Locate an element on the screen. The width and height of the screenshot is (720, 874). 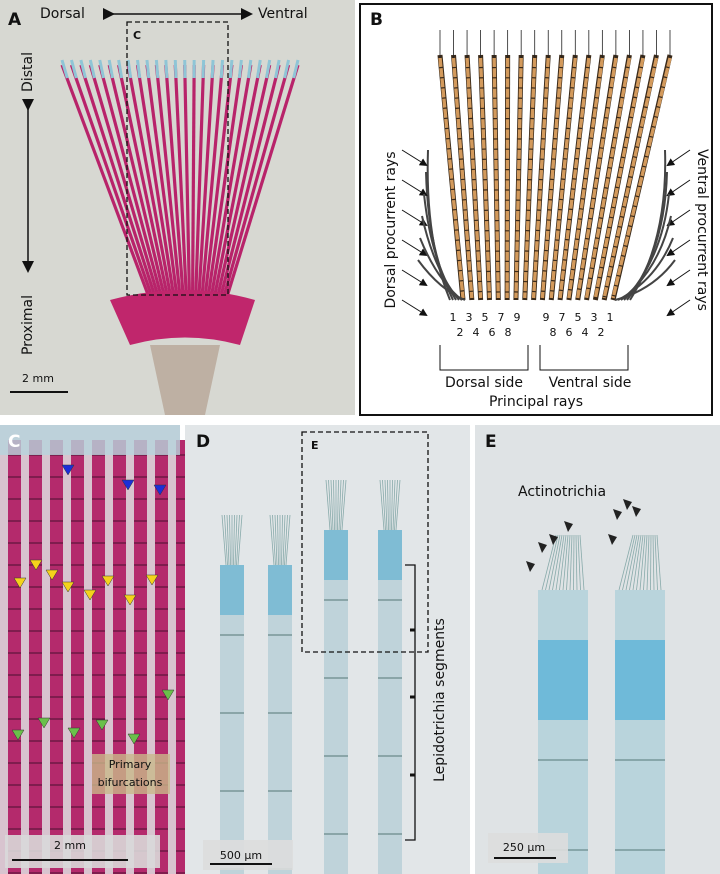
proximal-label: Proximal is located at coordinates (28, 325).